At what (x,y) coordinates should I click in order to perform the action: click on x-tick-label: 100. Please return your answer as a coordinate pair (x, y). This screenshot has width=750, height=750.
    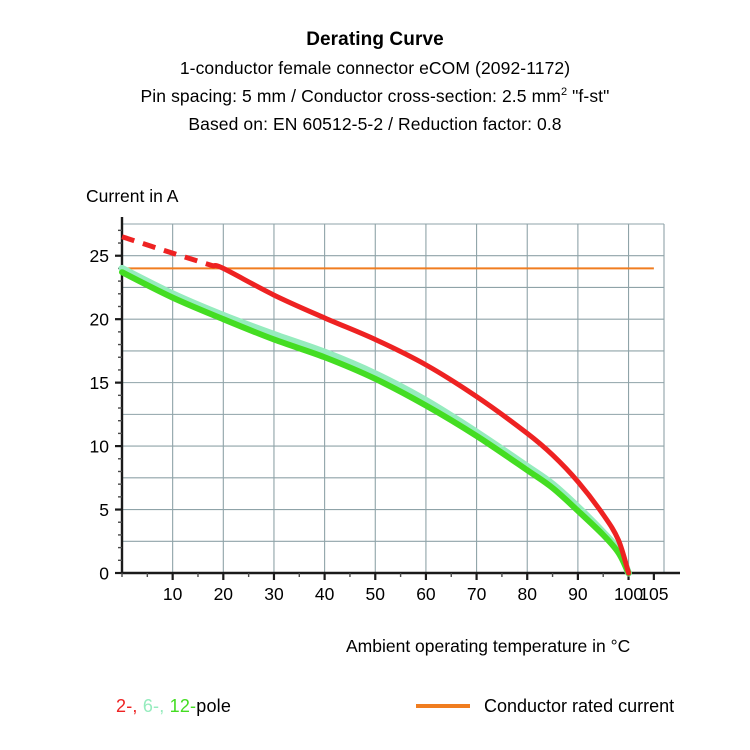
    Looking at the image, I should click on (628, 594).